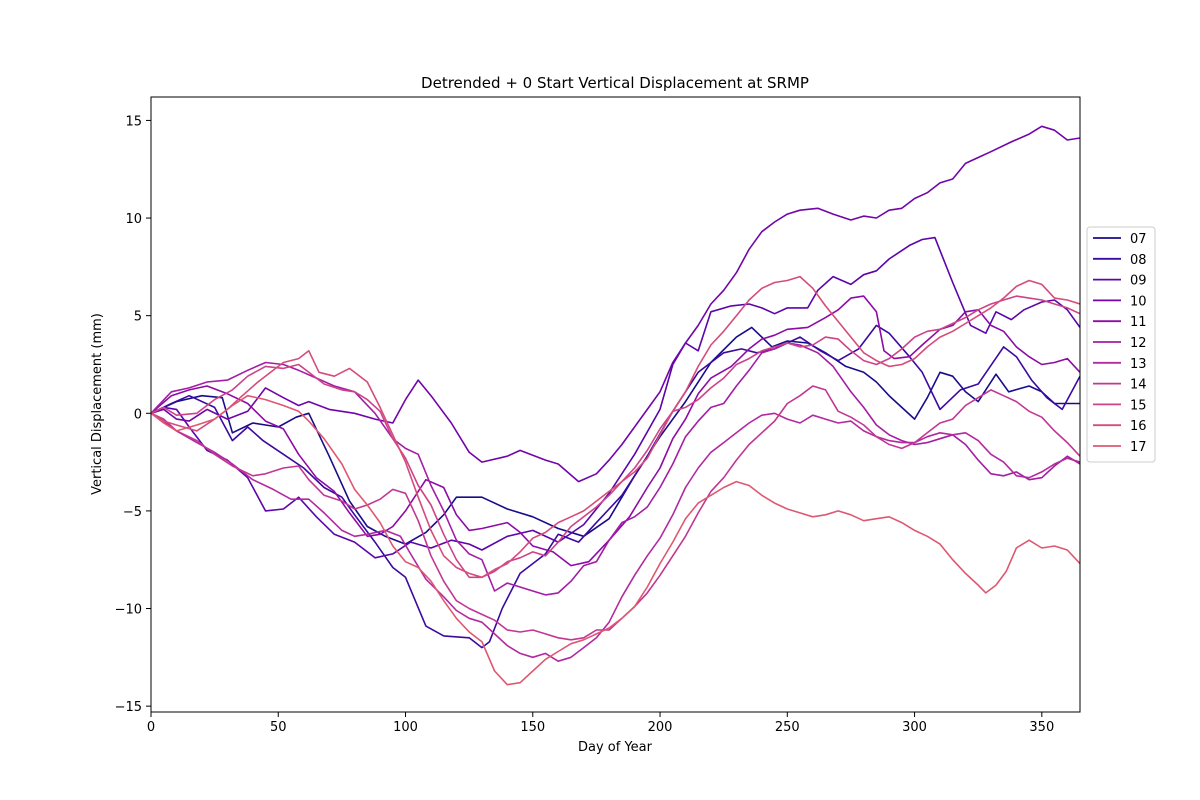 The image size is (1200, 800). I want to click on y-tick-label: −10, so click(128, 610).